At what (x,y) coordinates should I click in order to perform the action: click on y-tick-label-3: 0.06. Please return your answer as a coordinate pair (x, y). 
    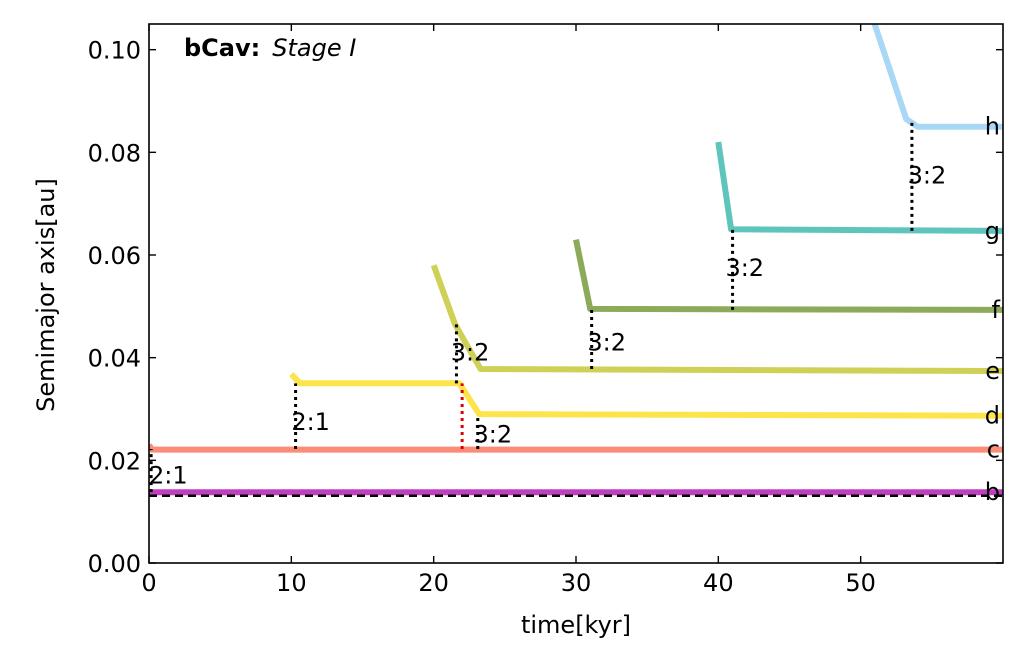
    Looking at the image, I should click on (114, 256).